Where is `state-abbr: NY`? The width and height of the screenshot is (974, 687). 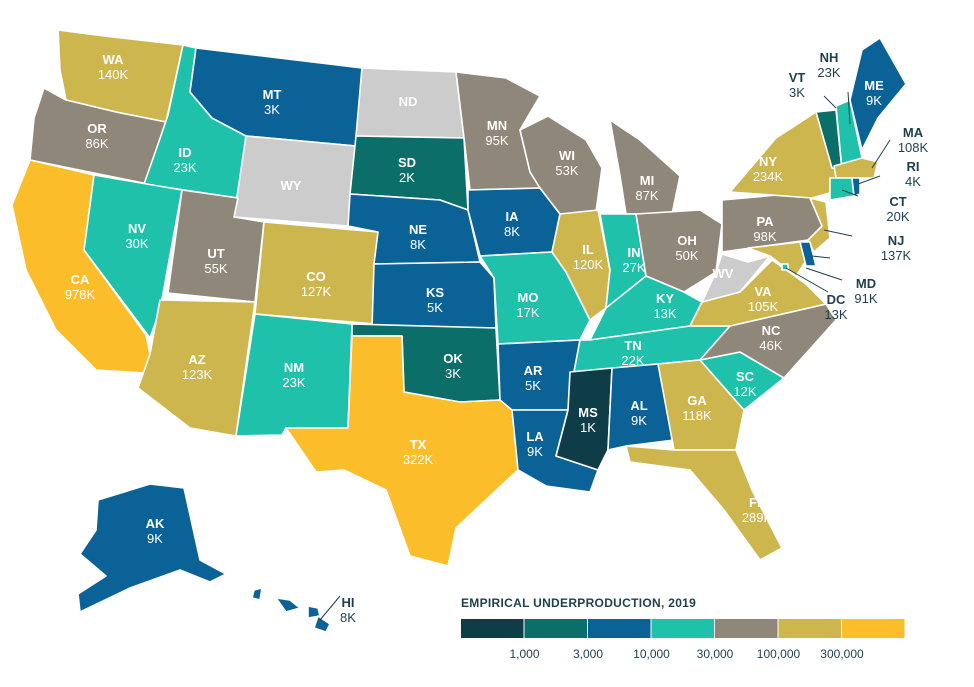
state-abbr: NY is located at coordinates (768, 161).